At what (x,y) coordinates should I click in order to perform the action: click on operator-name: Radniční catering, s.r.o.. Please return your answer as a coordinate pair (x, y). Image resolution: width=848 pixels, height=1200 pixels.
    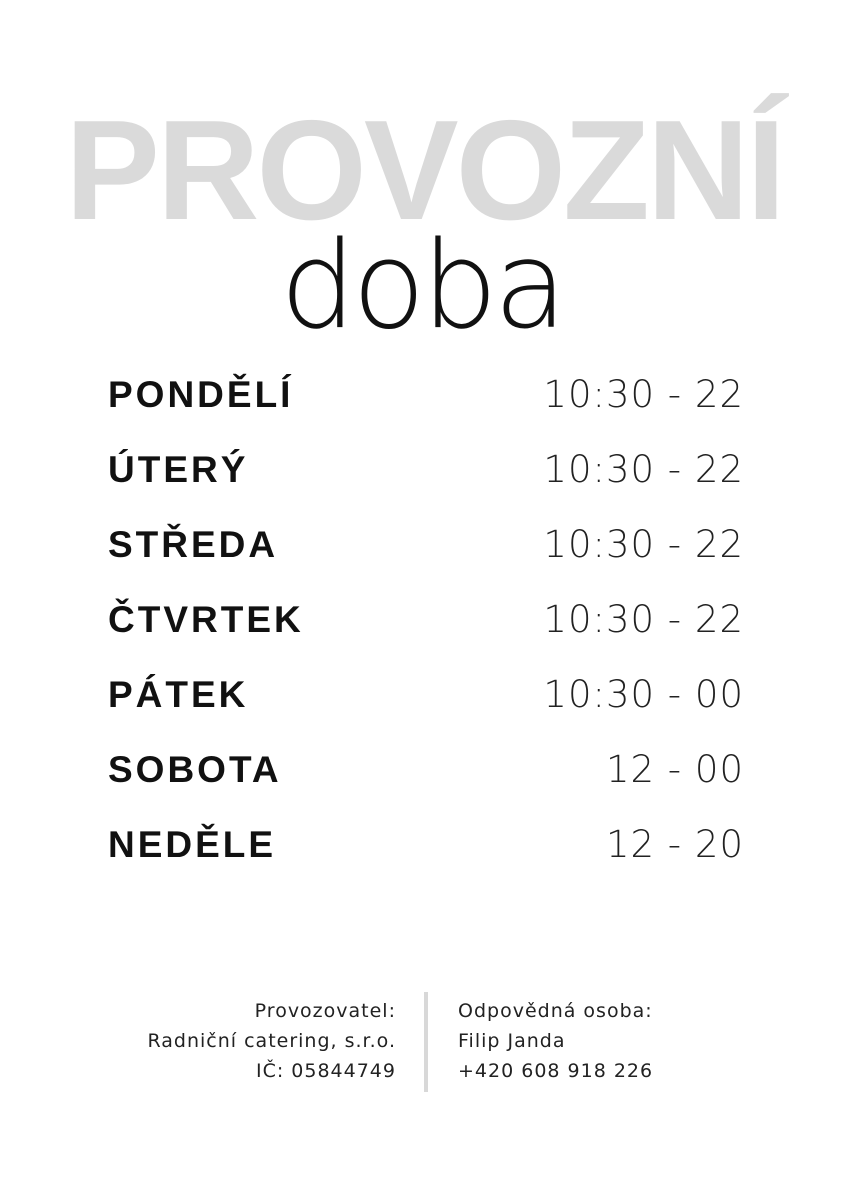
    Looking at the image, I should click on (271, 1041).